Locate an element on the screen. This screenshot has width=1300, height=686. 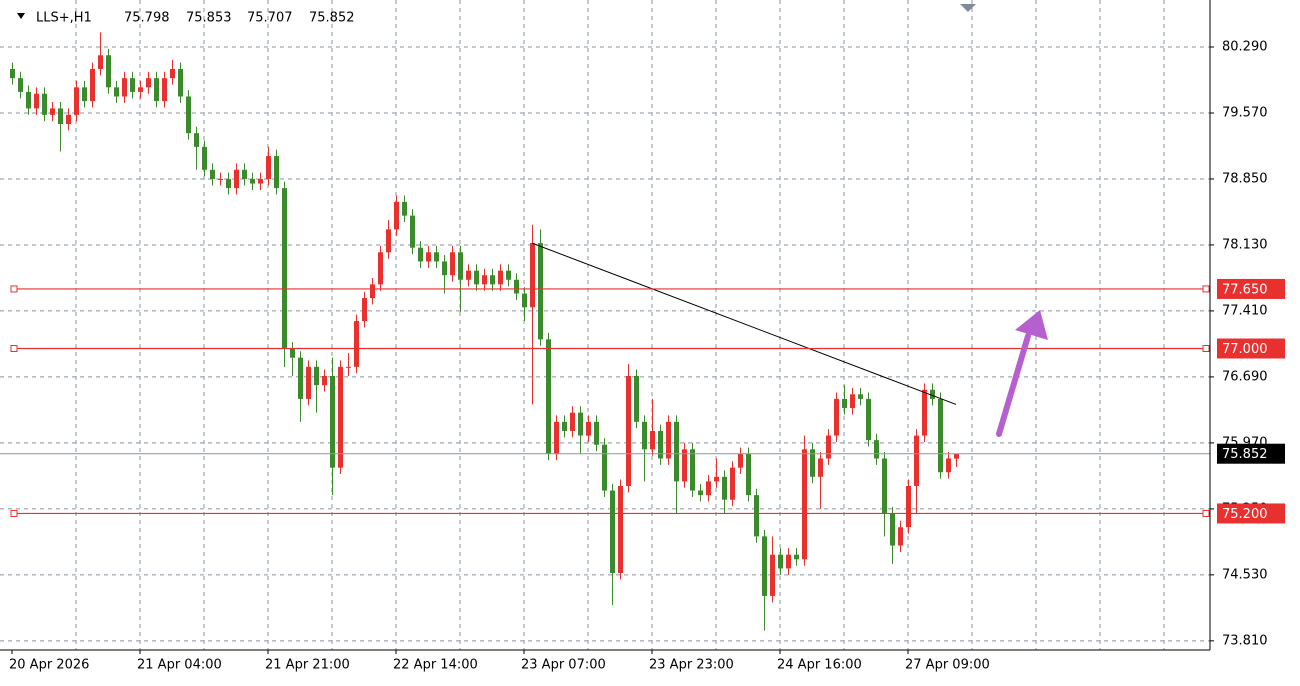
y-tick-label: 79.570 is located at coordinates (1245, 112).